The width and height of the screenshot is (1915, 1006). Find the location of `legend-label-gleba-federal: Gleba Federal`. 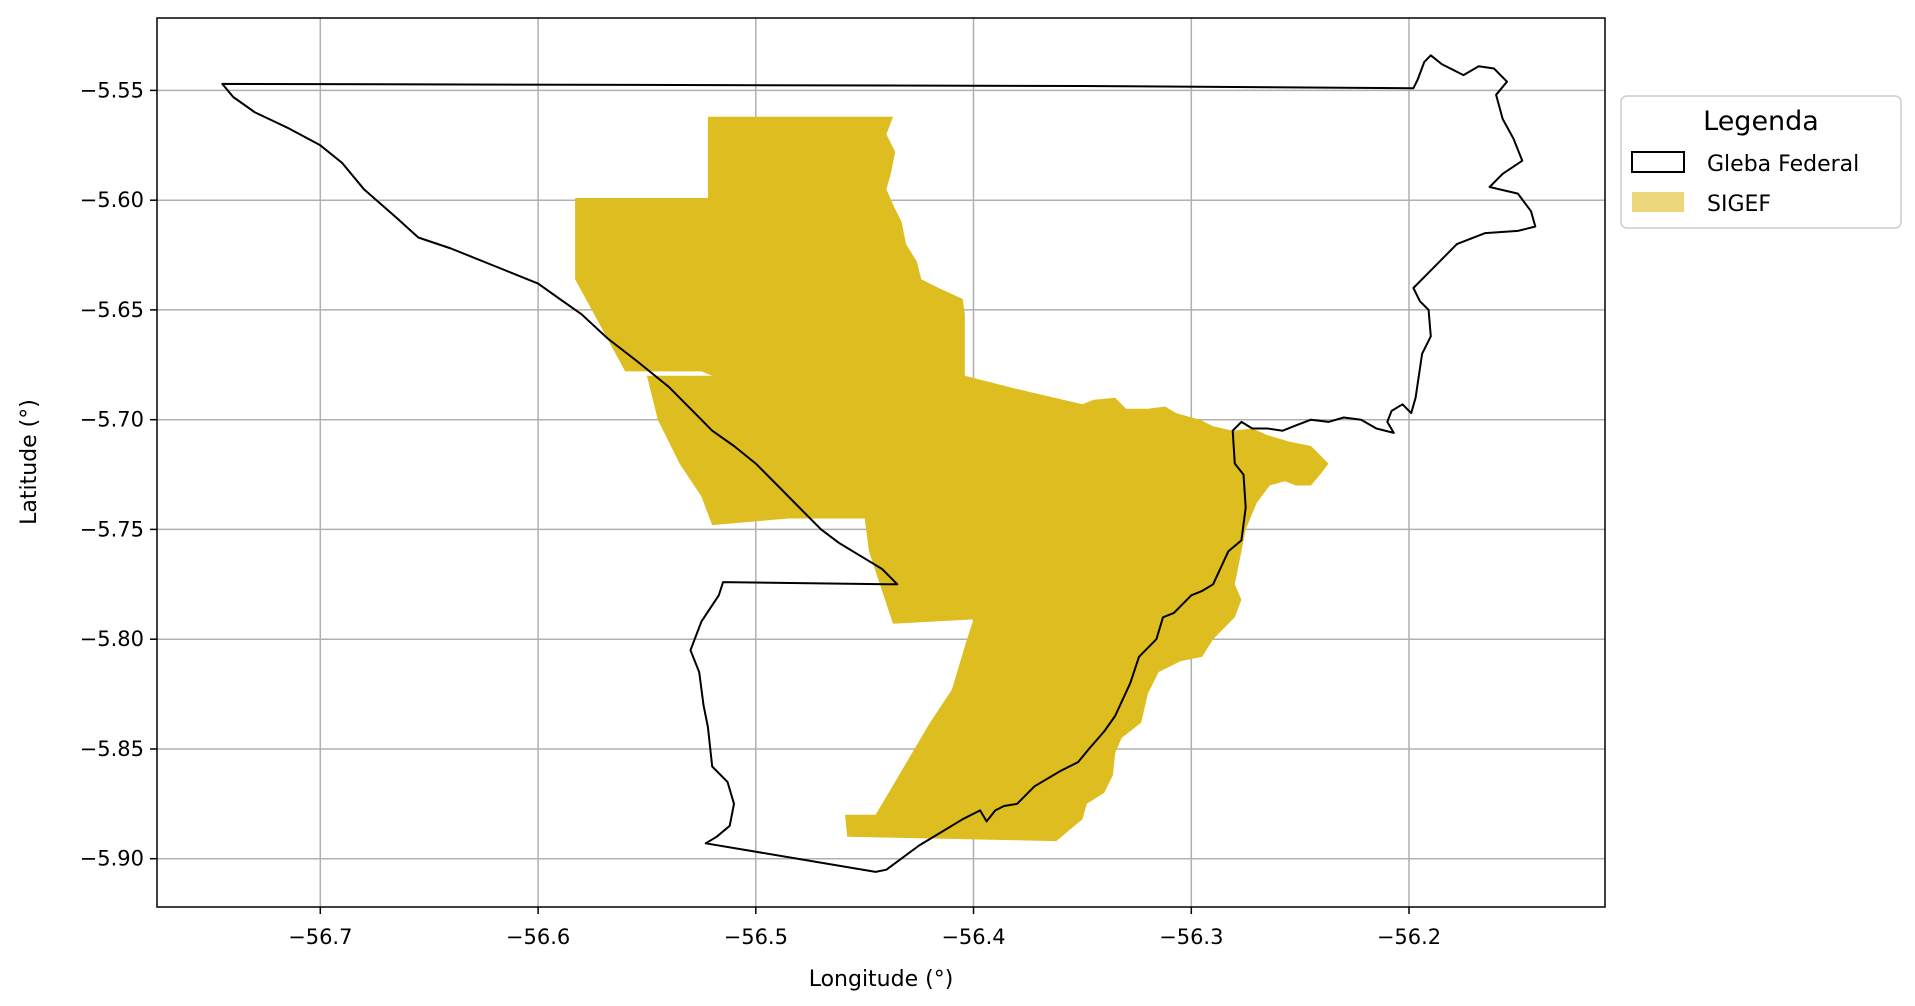

legend-label-gleba-federal: Gleba Federal is located at coordinates (1783, 164).